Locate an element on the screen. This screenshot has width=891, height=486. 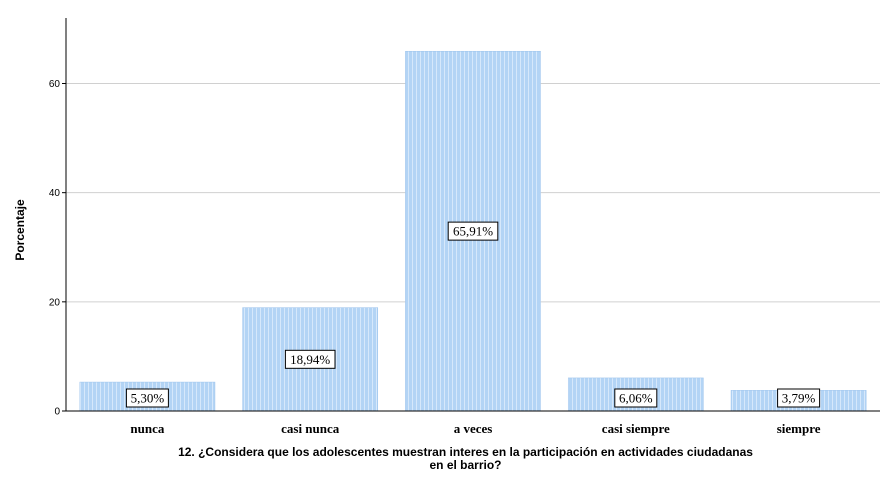
data-label-4: 3,79% is located at coordinates (799, 398).